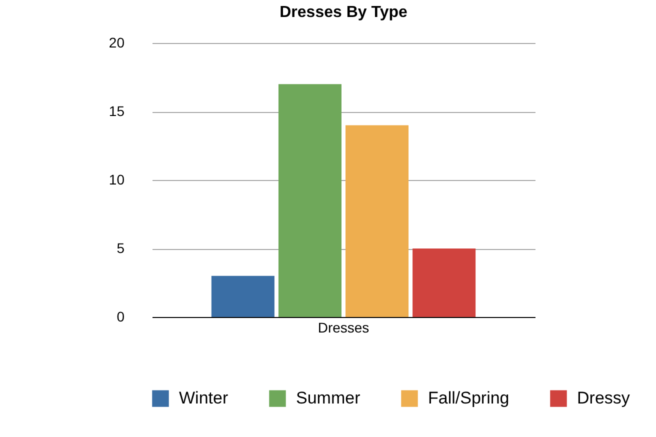  I want to click on y-tick-label: 15, so click(116, 111).